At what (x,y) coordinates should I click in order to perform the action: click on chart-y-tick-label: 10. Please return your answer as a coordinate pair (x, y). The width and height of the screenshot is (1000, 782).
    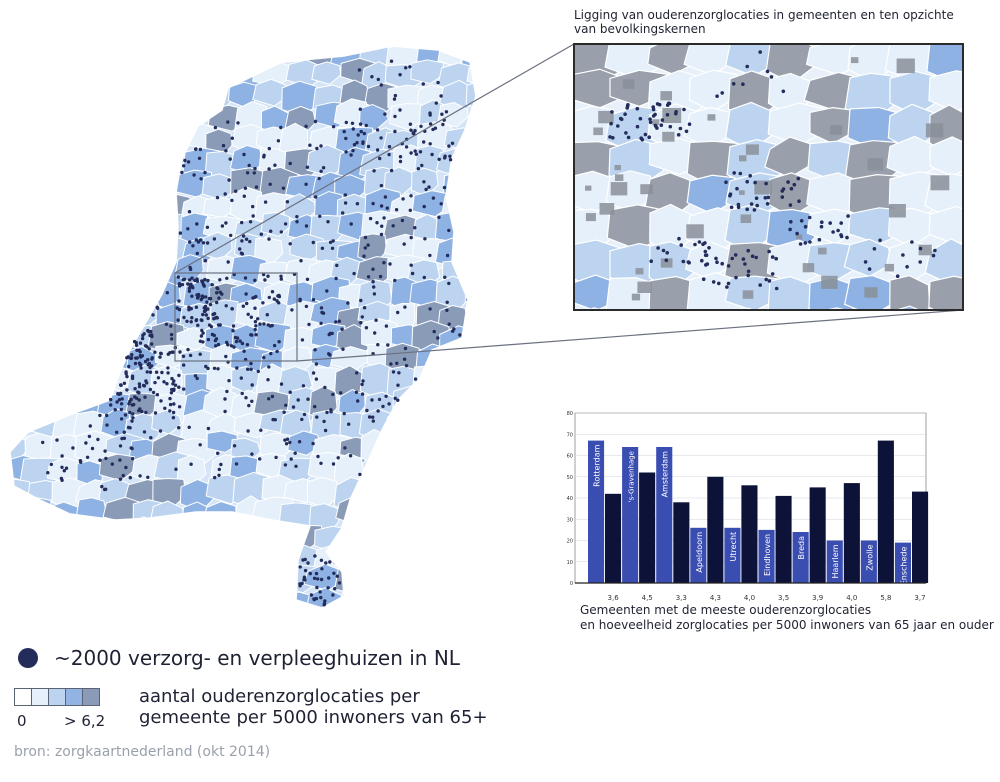
    Looking at the image, I should click on (570, 563).